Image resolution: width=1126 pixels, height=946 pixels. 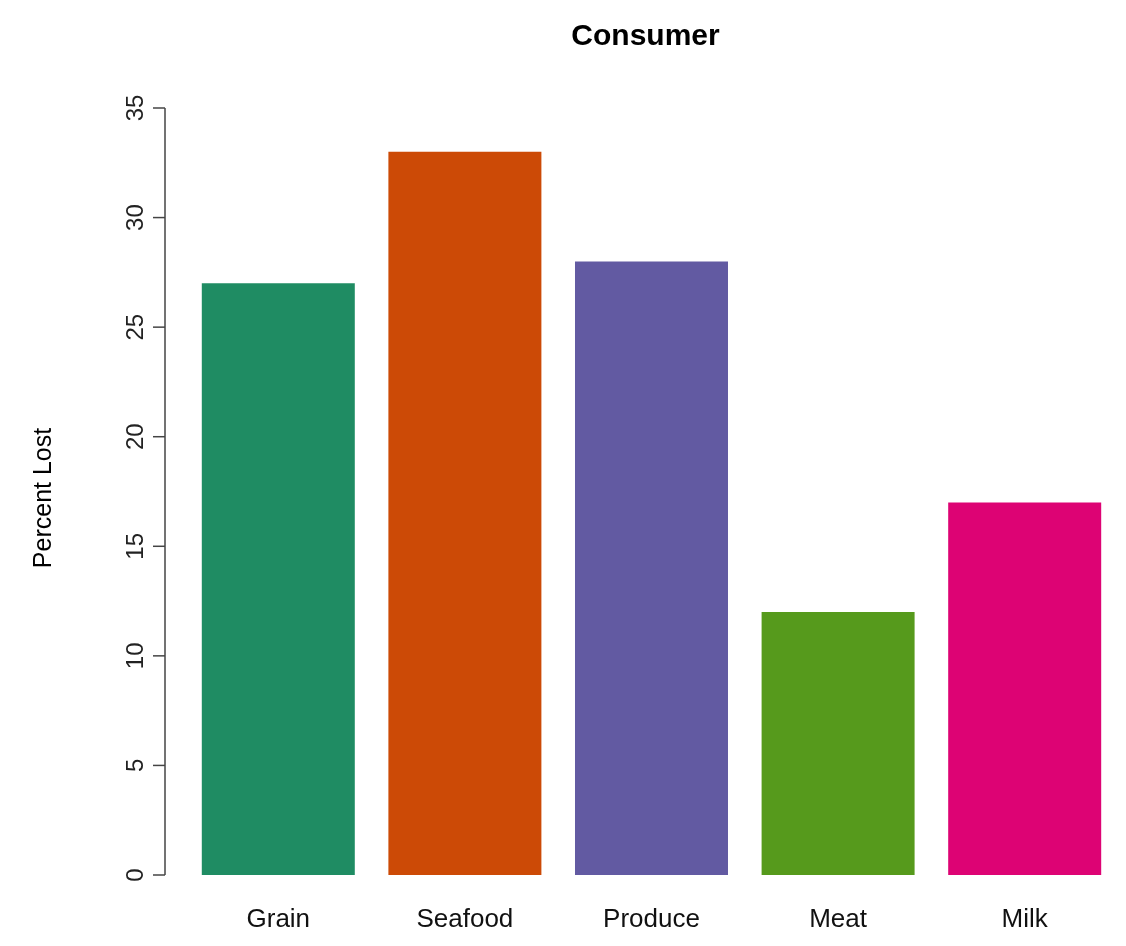 What do you see at coordinates (651, 918) in the screenshot?
I see `x-tick-label: Produce` at bounding box center [651, 918].